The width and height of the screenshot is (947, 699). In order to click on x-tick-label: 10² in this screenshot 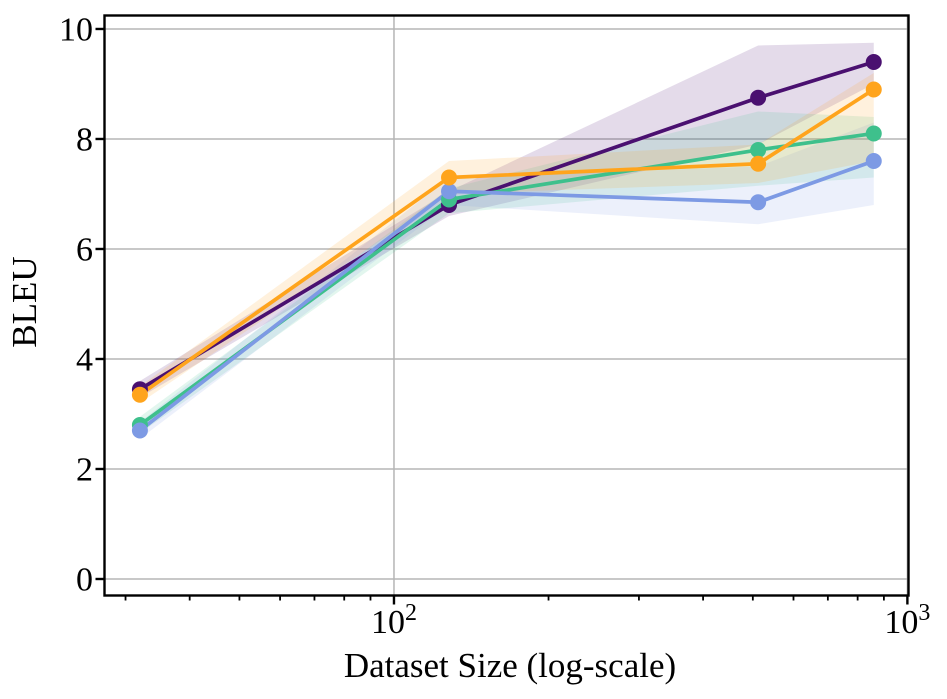, I will do `click(394, 620)`.